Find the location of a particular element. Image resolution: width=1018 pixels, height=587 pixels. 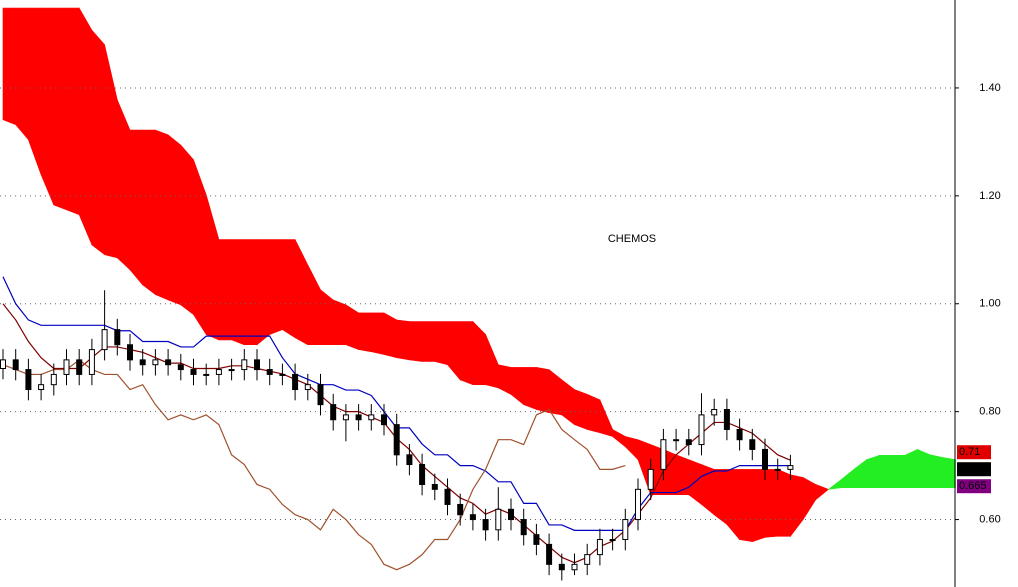

price-label: 0.7 is located at coordinates (966, 469).